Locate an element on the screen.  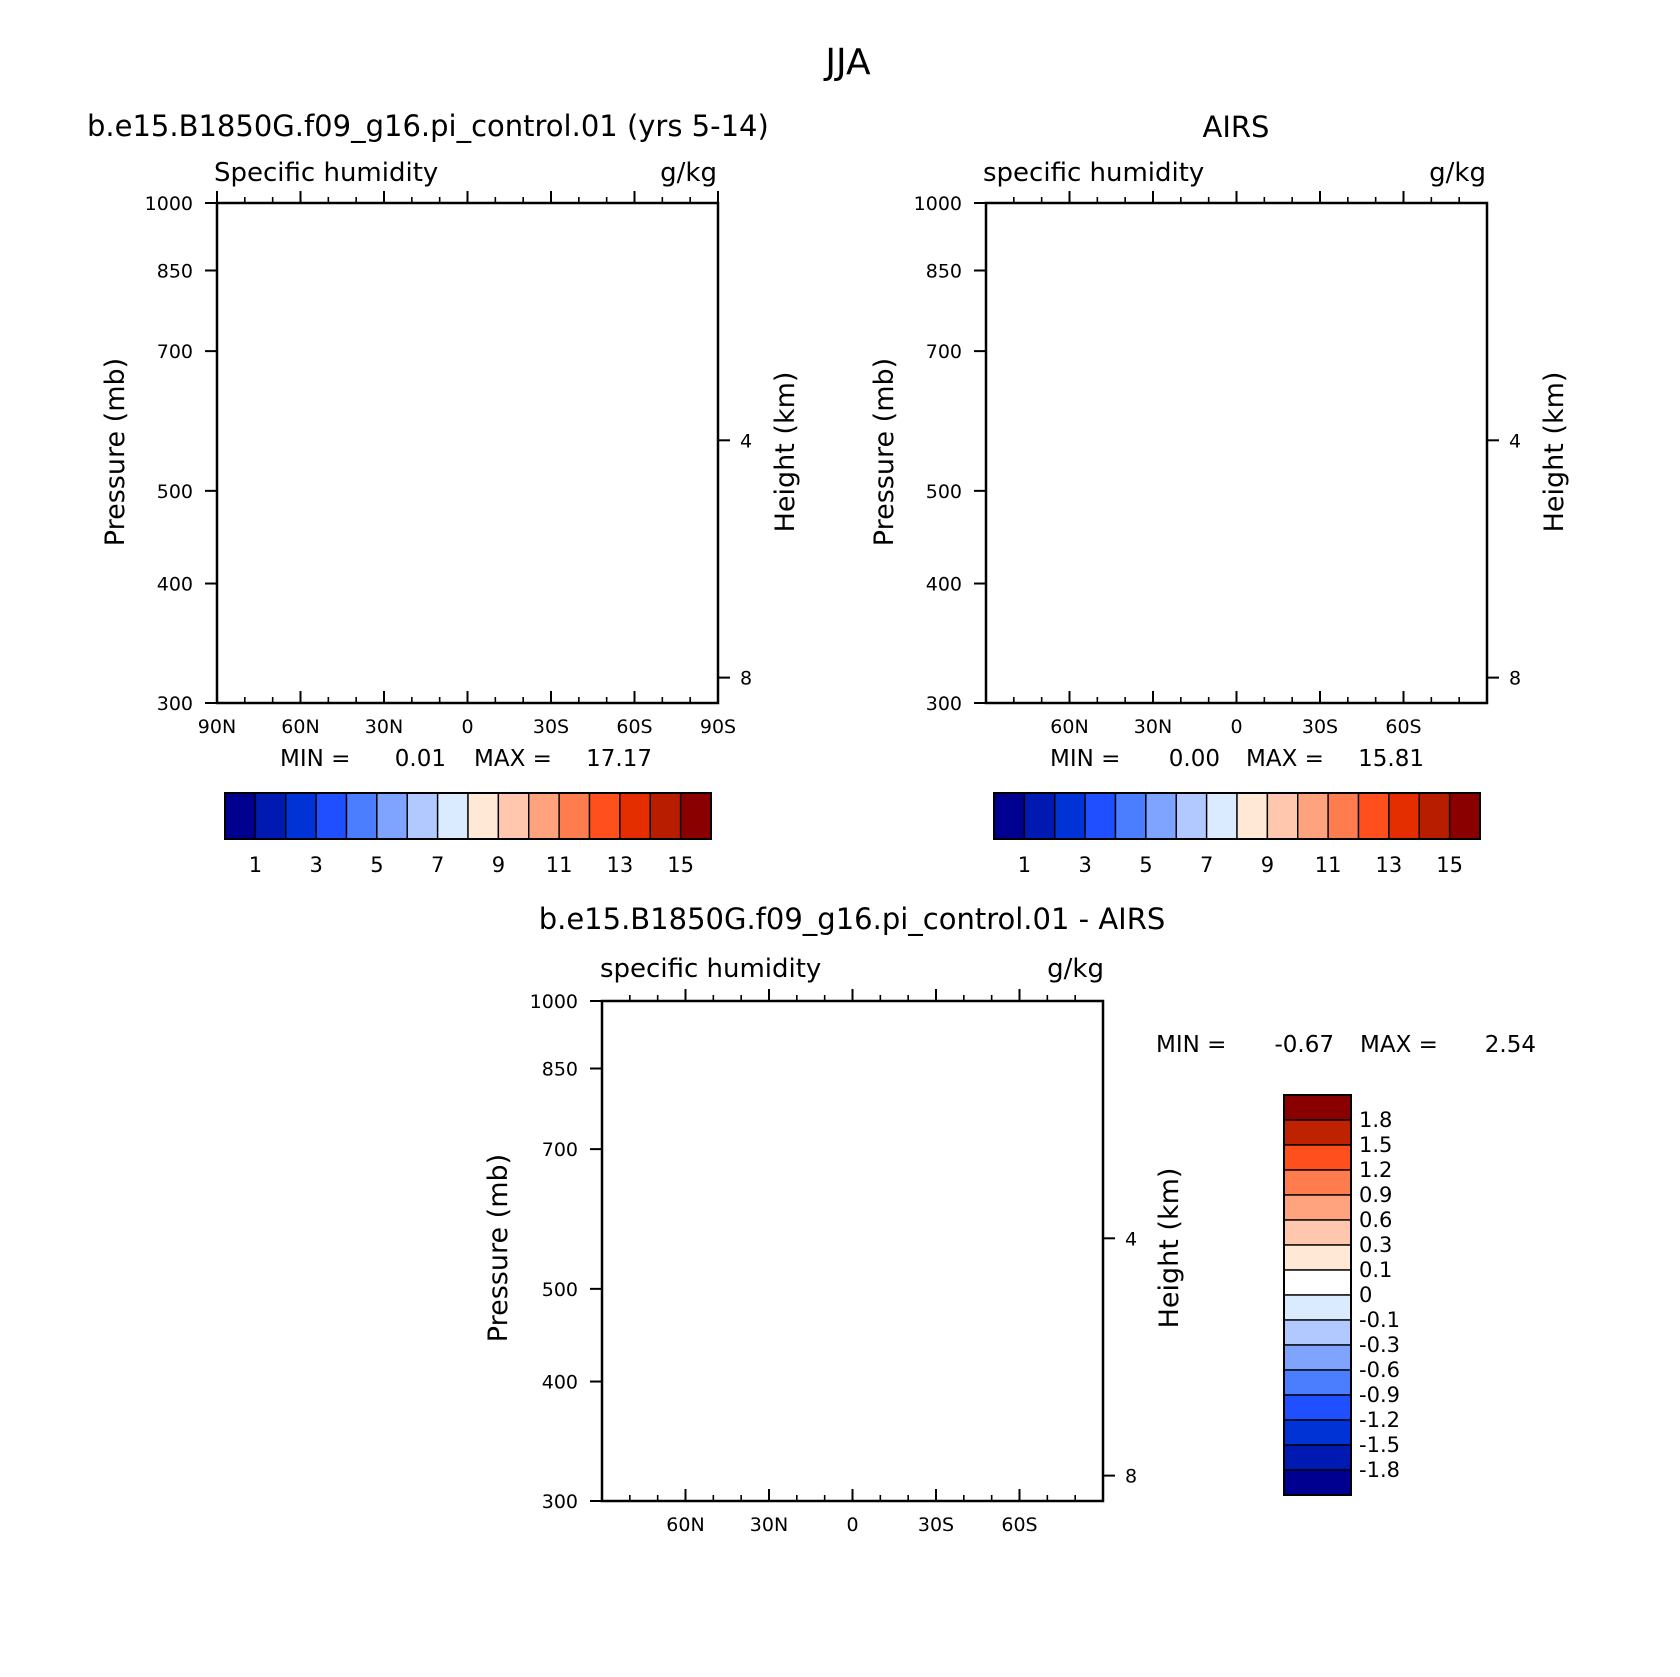
x-tick-label: 30S is located at coordinates (551, 727).